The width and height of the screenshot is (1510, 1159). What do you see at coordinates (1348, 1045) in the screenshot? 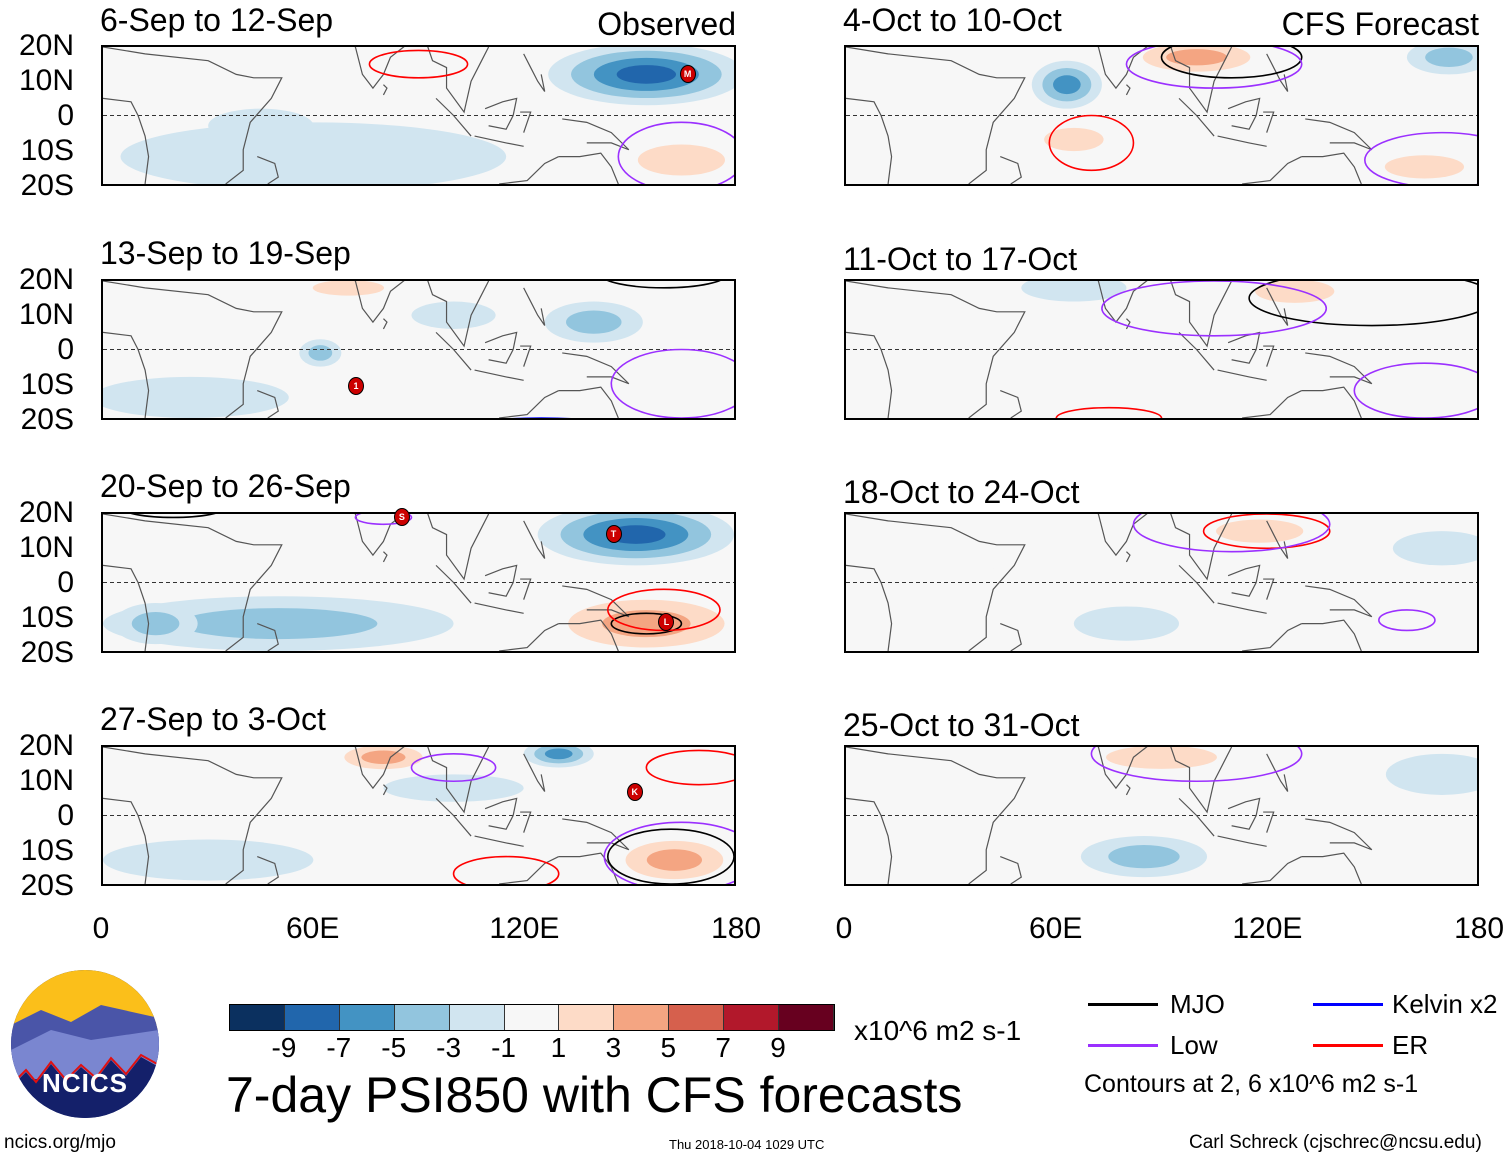
I see `legend-line-er` at bounding box center [1348, 1045].